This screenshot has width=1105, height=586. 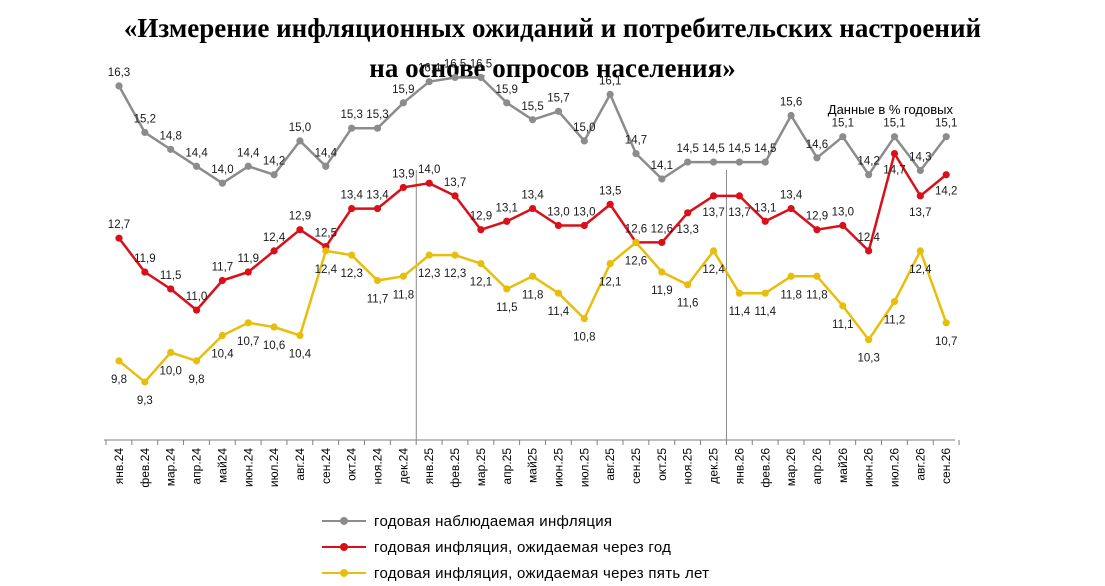 I want to click on data-label-1: 14,7, so click(x=894, y=171).